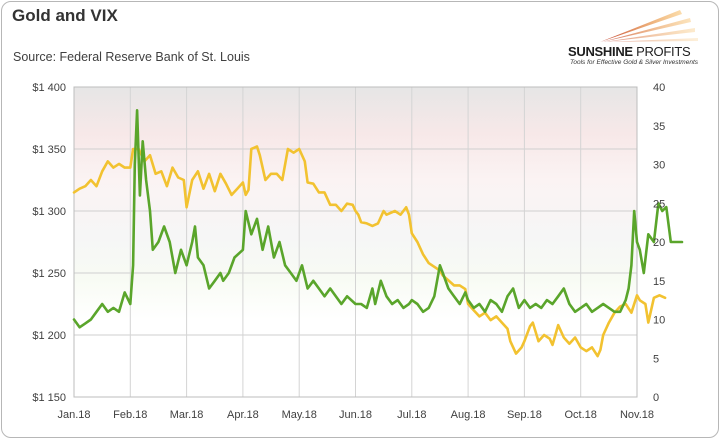  Describe the element at coordinates (130, 415) in the screenshot. I see `x-tick-label: Feb.18` at that location.